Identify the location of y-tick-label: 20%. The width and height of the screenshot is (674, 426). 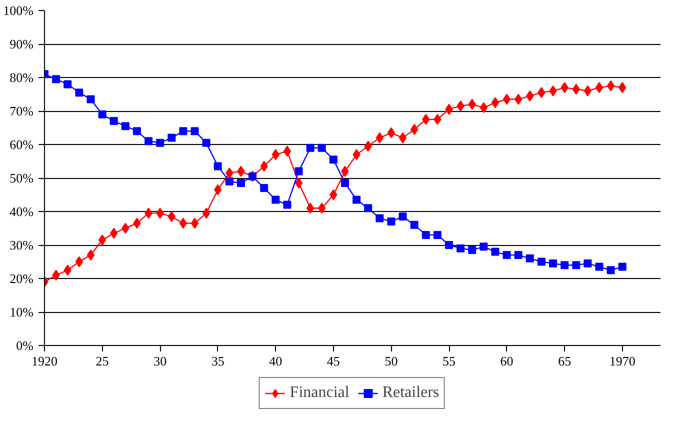
(22, 278).